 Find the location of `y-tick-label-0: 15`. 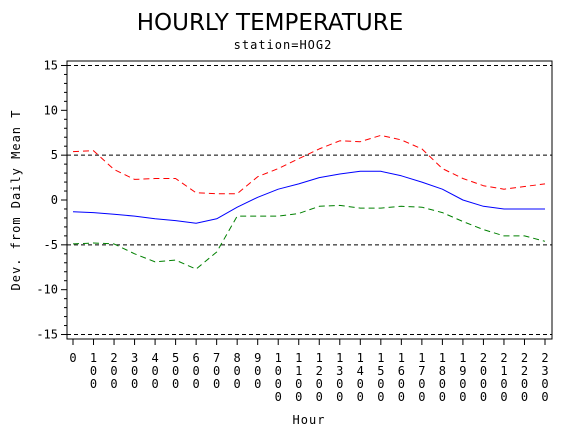

y-tick-label-0: 15 is located at coordinates (51, 65).